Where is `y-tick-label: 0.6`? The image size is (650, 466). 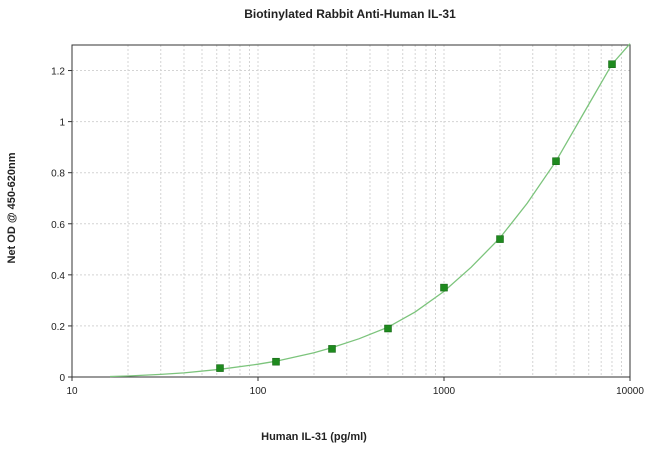 y-tick-label: 0.6 is located at coordinates (58, 225).